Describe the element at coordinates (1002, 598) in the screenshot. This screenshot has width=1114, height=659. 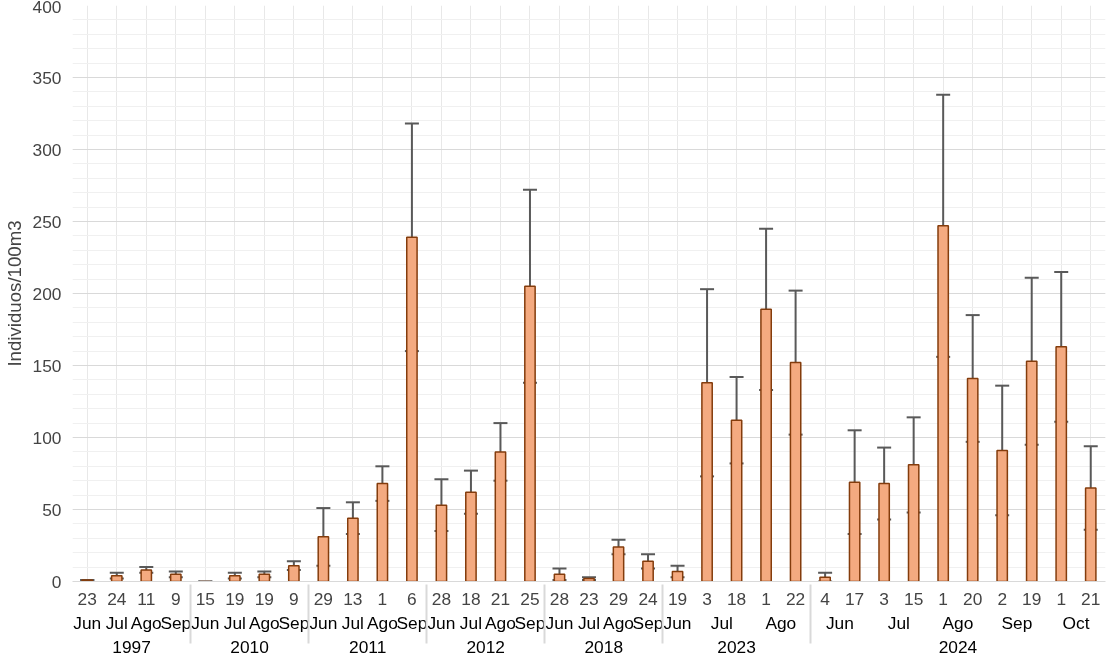
I see `category-label: 2` at that location.